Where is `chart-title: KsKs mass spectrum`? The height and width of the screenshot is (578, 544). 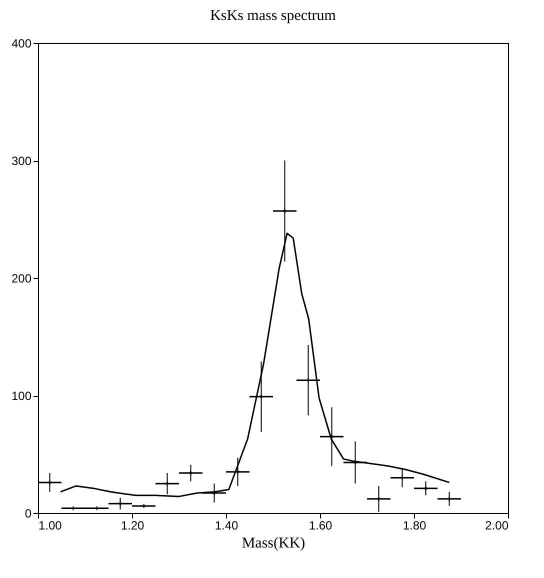 chart-title: KsKs mass spectrum is located at coordinates (273, 16).